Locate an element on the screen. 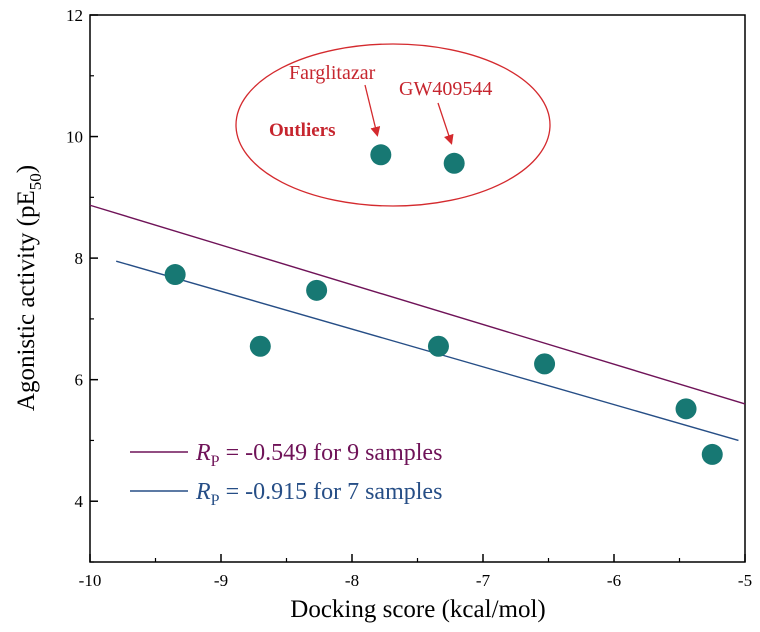 This screenshot has width=760, height=632. outlier-label-farglitazar: Farglitazar is located at coordinates (332, 73).